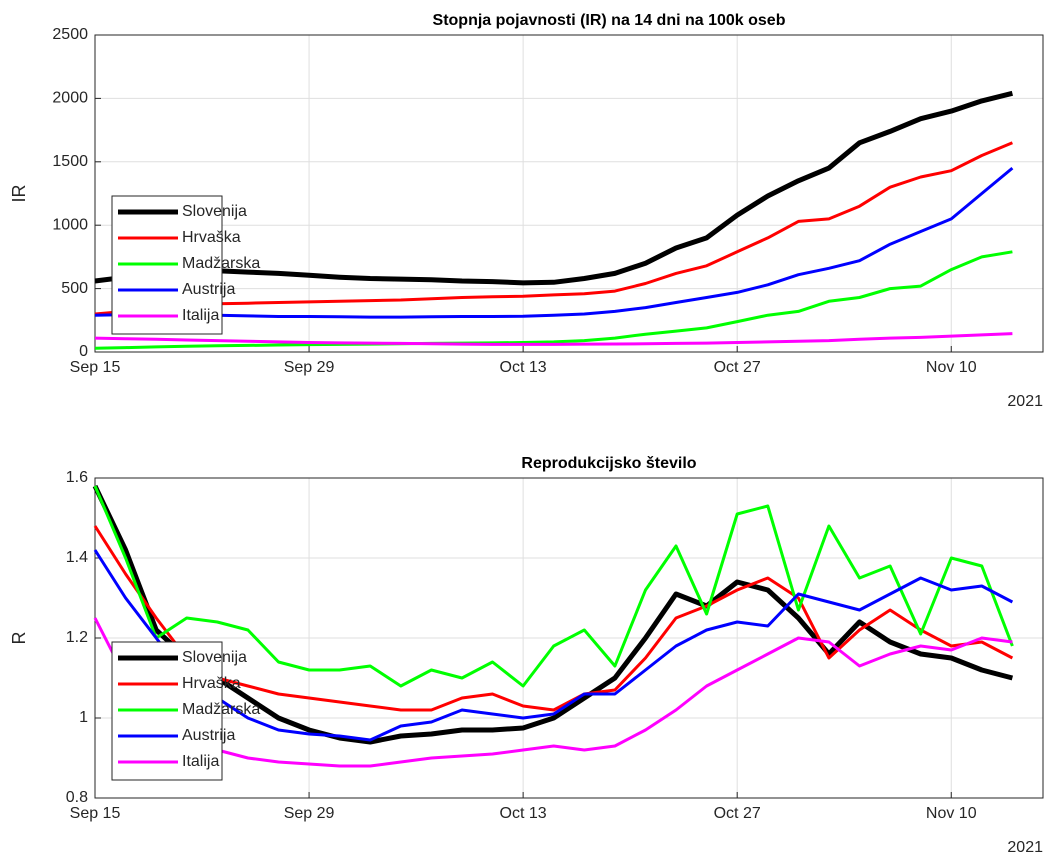 This screenshot has height=860, width=1053. I want to click on y-tick-label: 0.8, so click(77, 797).